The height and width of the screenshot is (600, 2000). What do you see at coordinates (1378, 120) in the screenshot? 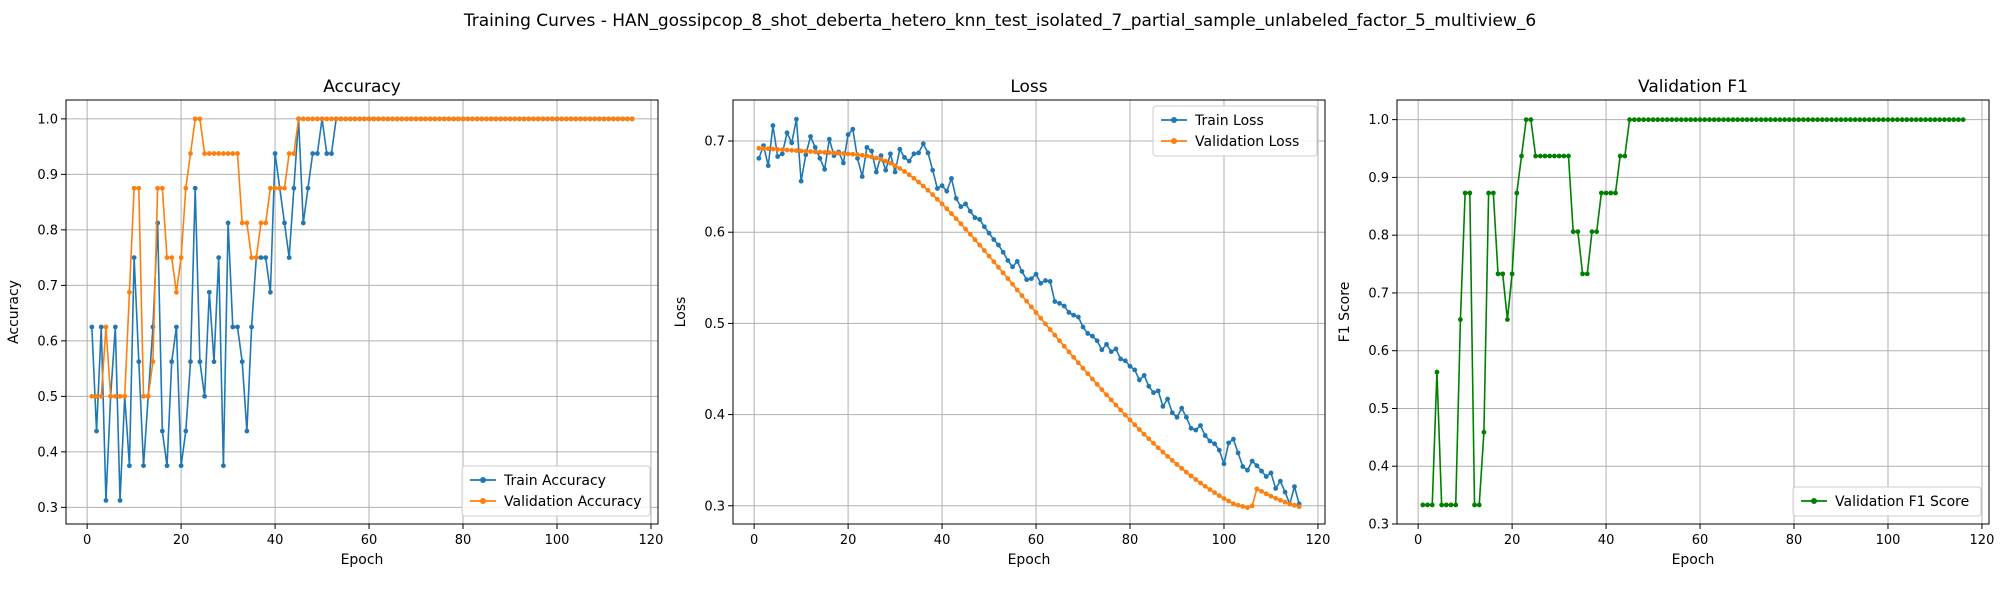
I see `y-tick-label: 1.0` at bounding box center [1378, 120].